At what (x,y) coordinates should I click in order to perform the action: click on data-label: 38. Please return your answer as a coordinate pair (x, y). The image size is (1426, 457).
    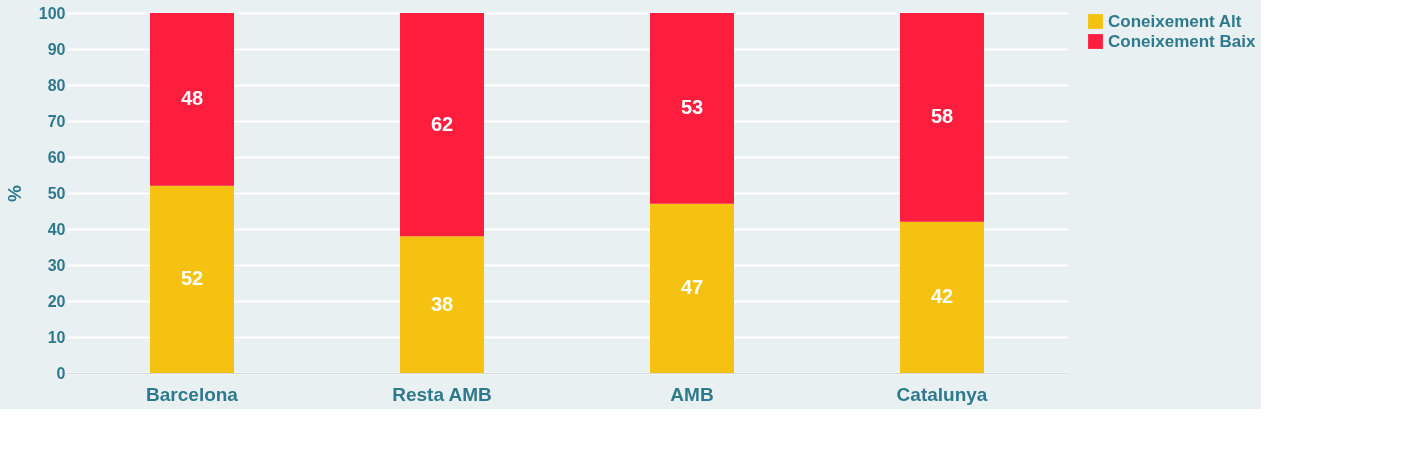
    Looking at the image, I should click on (442, 303).